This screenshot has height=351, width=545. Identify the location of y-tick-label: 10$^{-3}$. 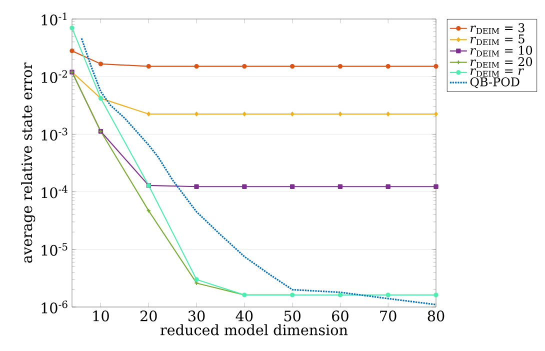
(55, 134).